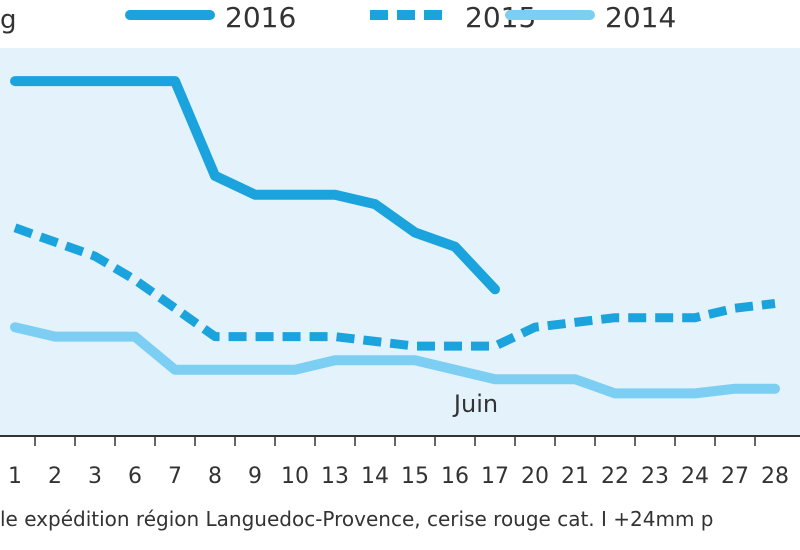  What do you see at coordinates (15, 476) in the screenshot?
I see `x-tick-label: 1` at bounding box center [15, 476].